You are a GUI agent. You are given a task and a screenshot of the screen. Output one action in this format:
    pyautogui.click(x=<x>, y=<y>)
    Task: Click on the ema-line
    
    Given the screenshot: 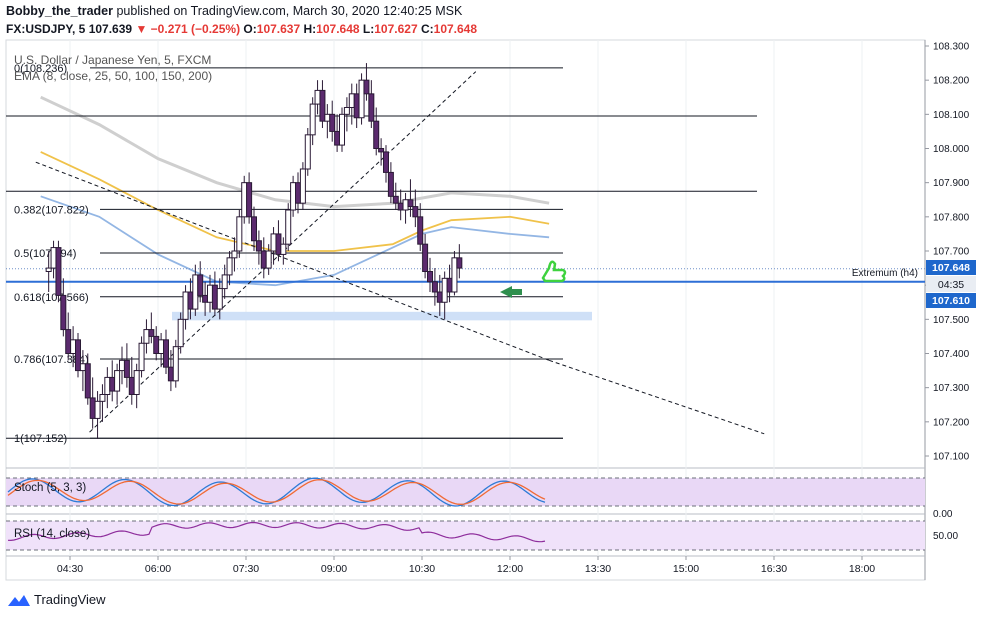 What is the action you would take?
    pyautogui.click(x=295, y=201)
    